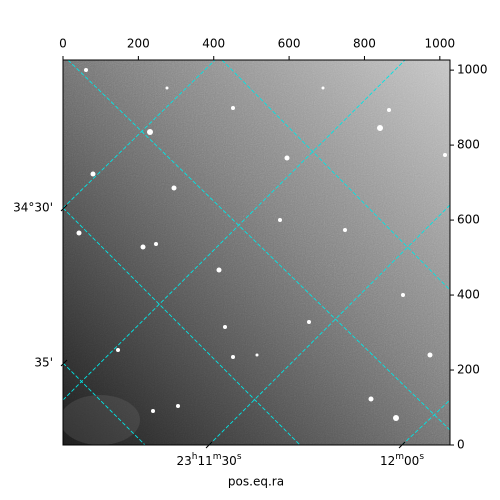  What do you see at coordinates (43, 363) in the screenshot?
I see `dec-tick-label: 35'` at bounding box center [43, 363].